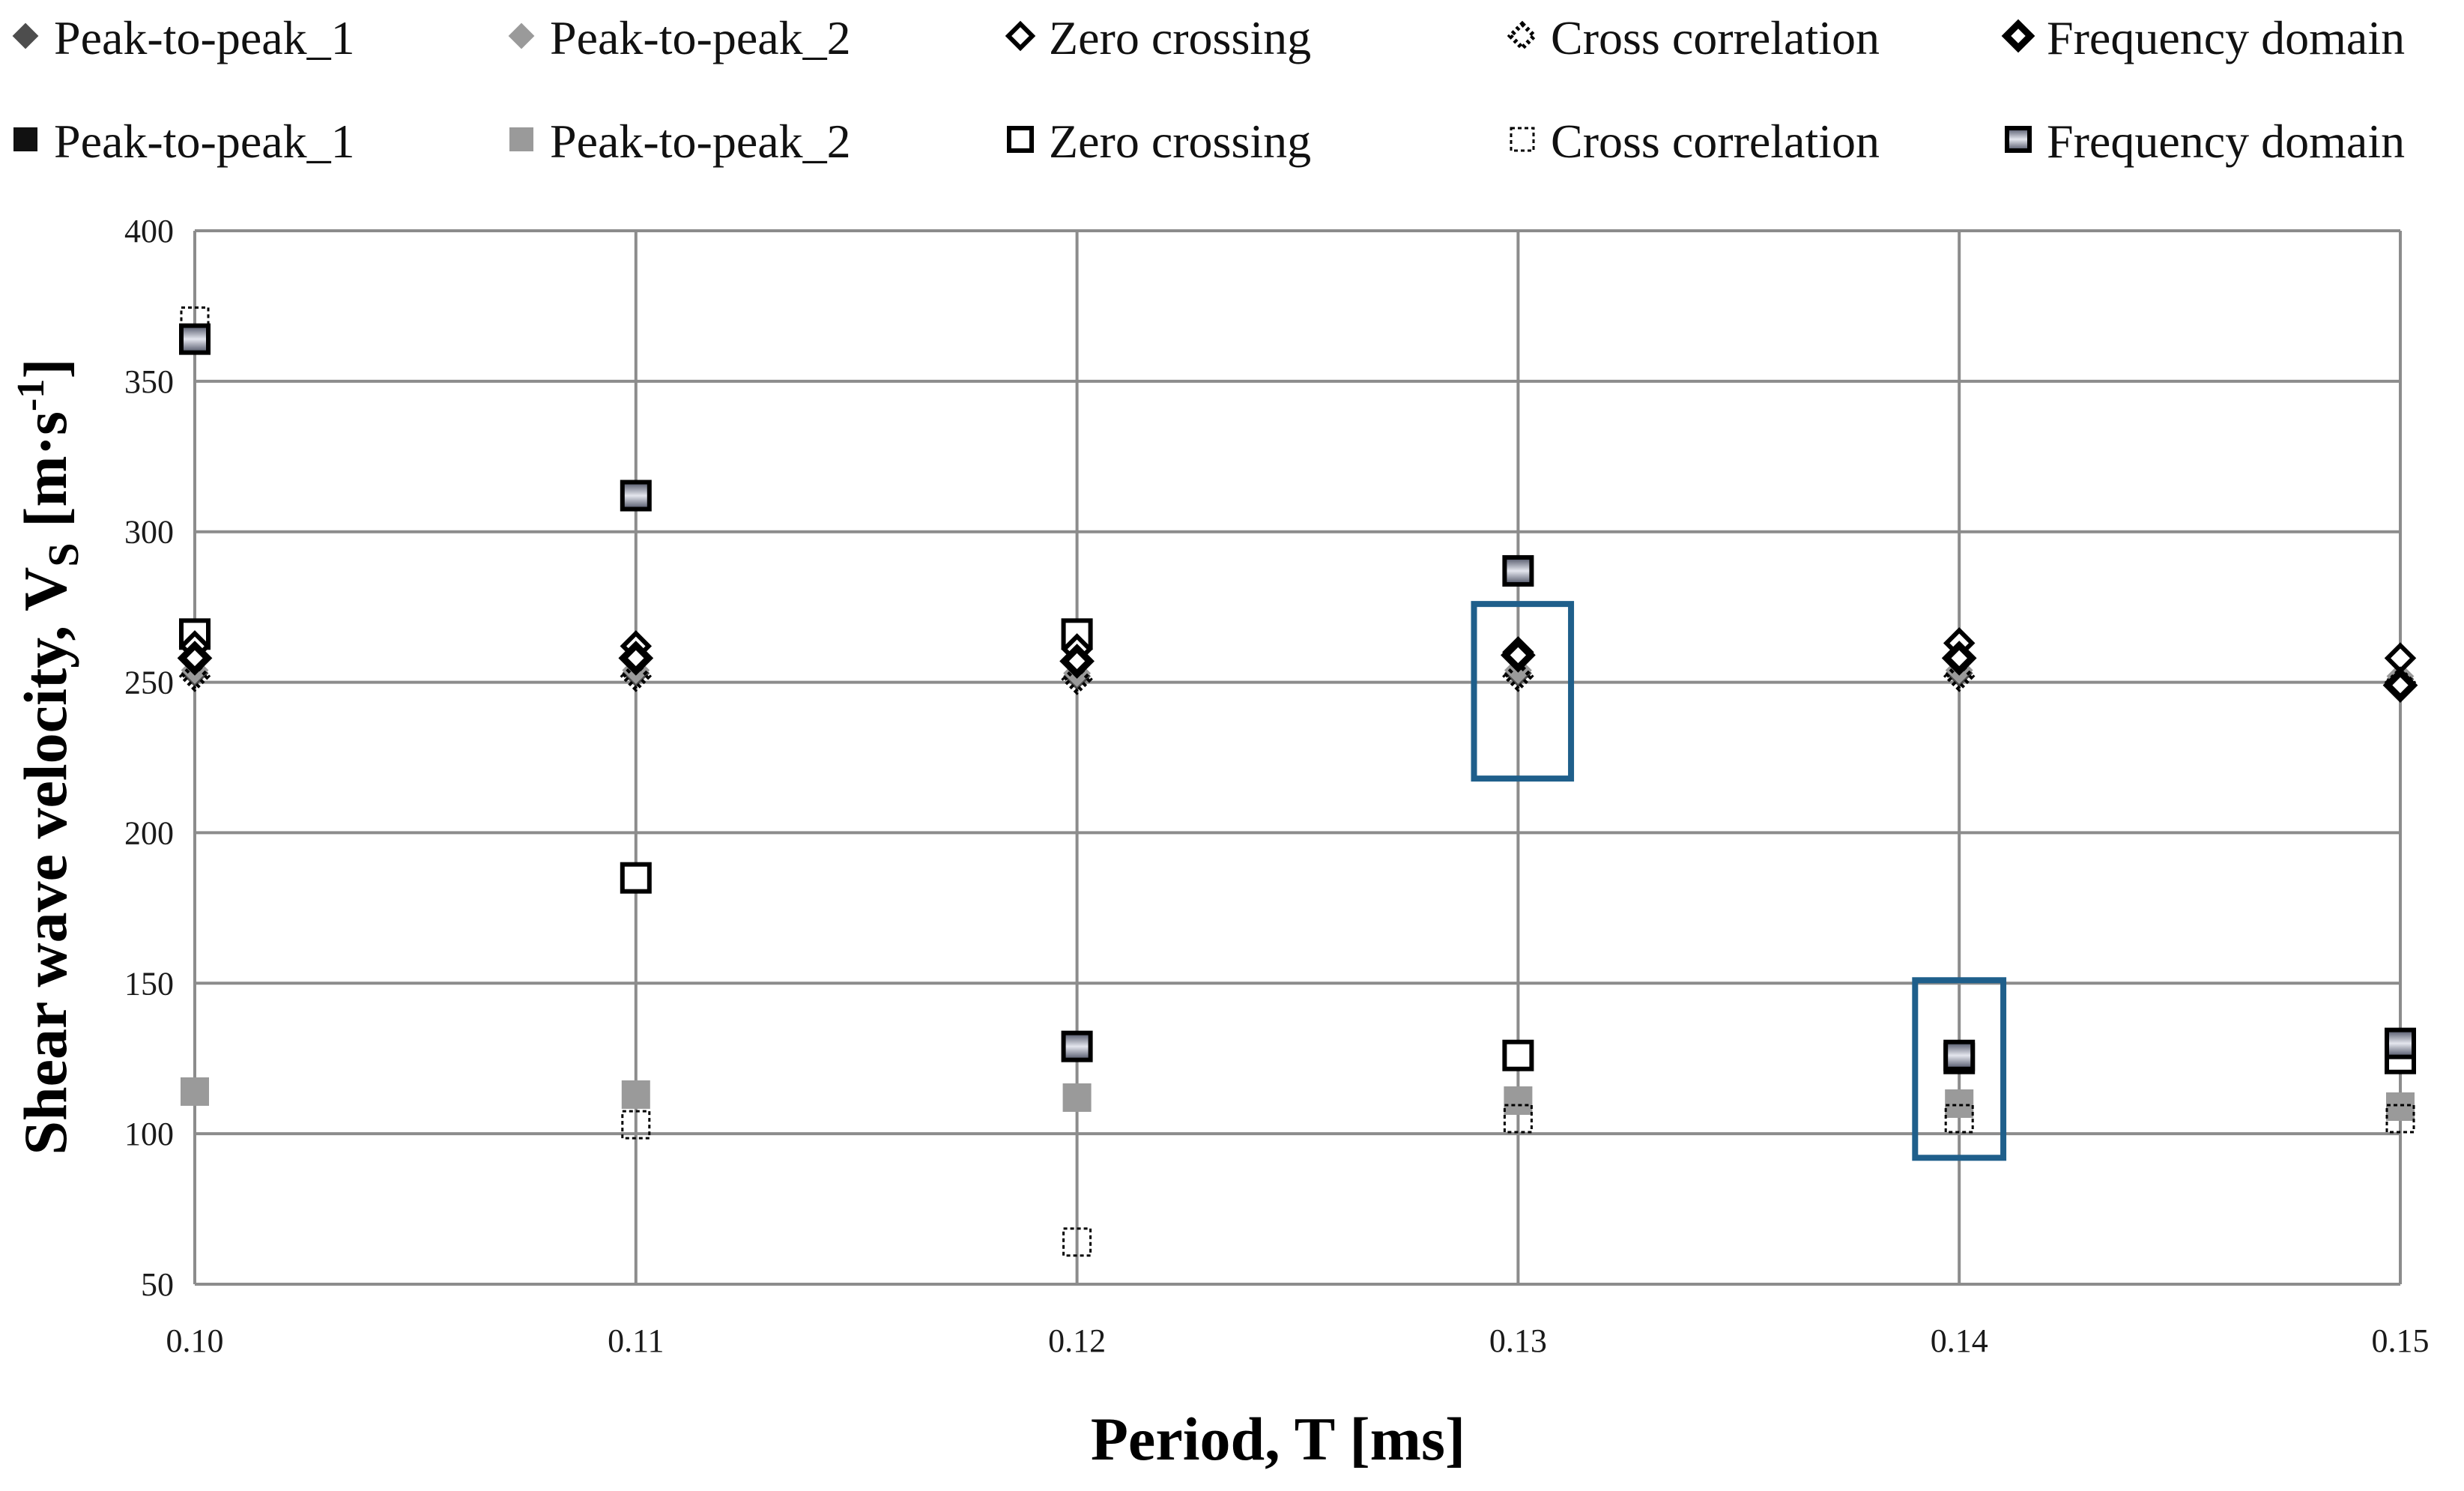  What do you see at coordinates (195, 1340) in the screenshot?
I see `x-tick-label: 0.10` at bounding box center [195, 1340].